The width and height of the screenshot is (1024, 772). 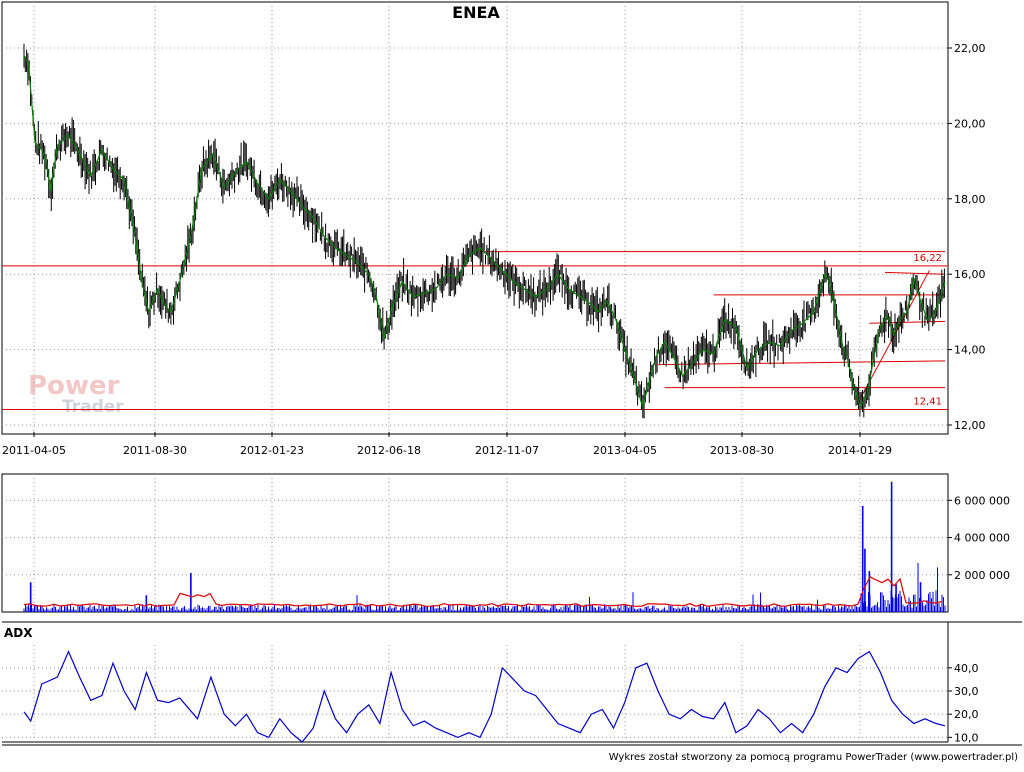 I want to click on adx-tick-label: 10,0, so click(x=966, y=737).